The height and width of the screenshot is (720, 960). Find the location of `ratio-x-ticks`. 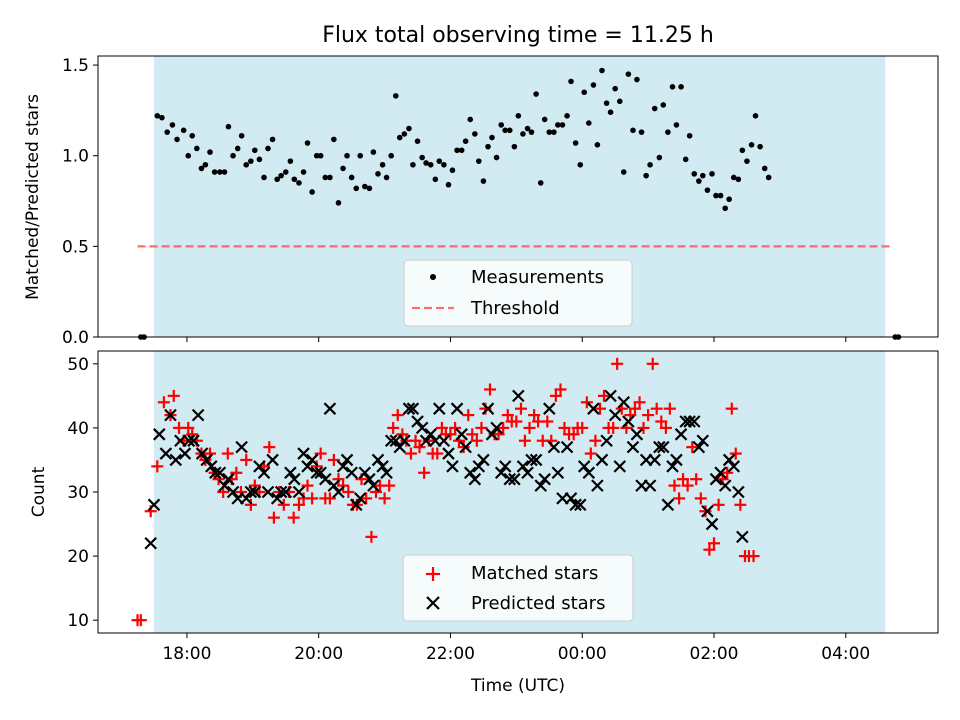

ratio-x-ticks is located at coordinates (516, 339).